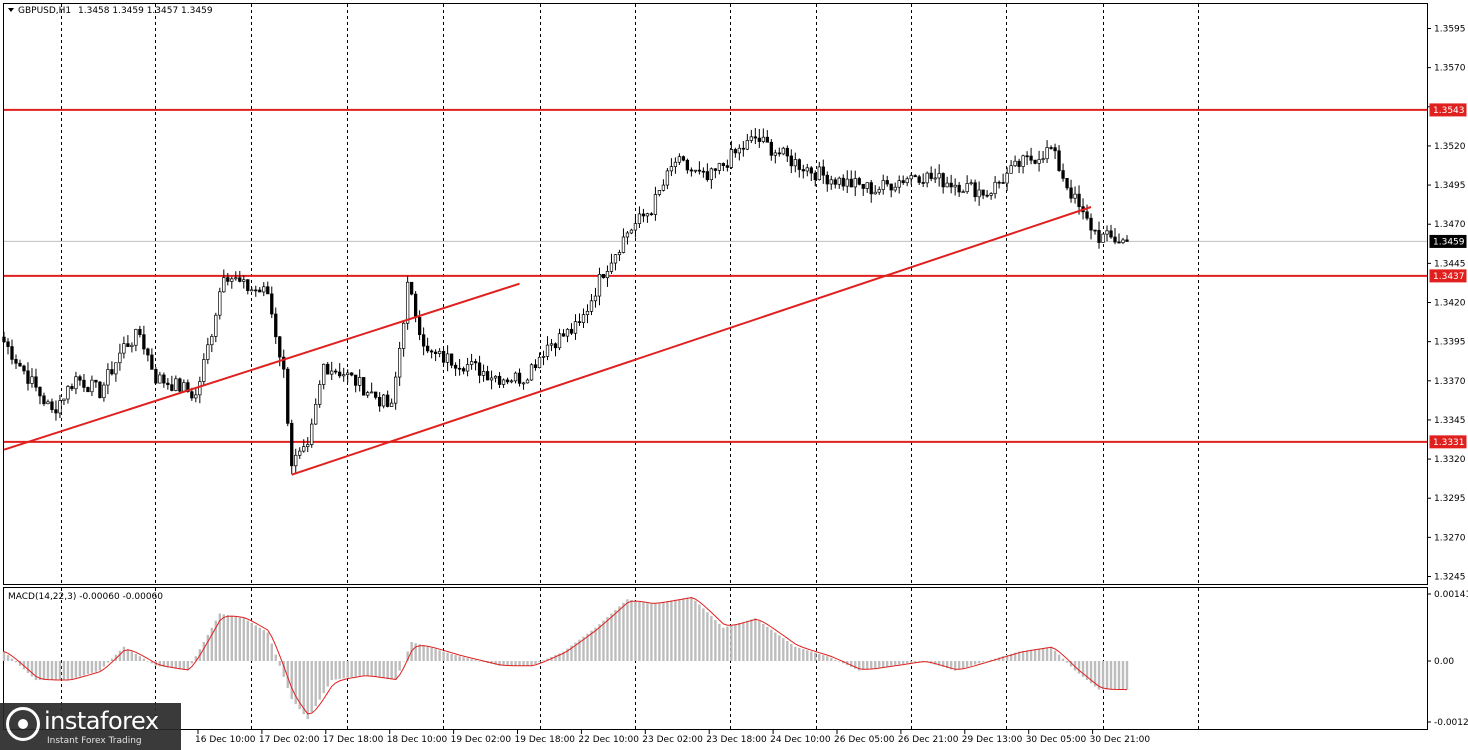 The image size is (1468, 750). Describe the element at coordinates (1448, 442) in the screenshot. I see `level-price-tag-box` at that location.